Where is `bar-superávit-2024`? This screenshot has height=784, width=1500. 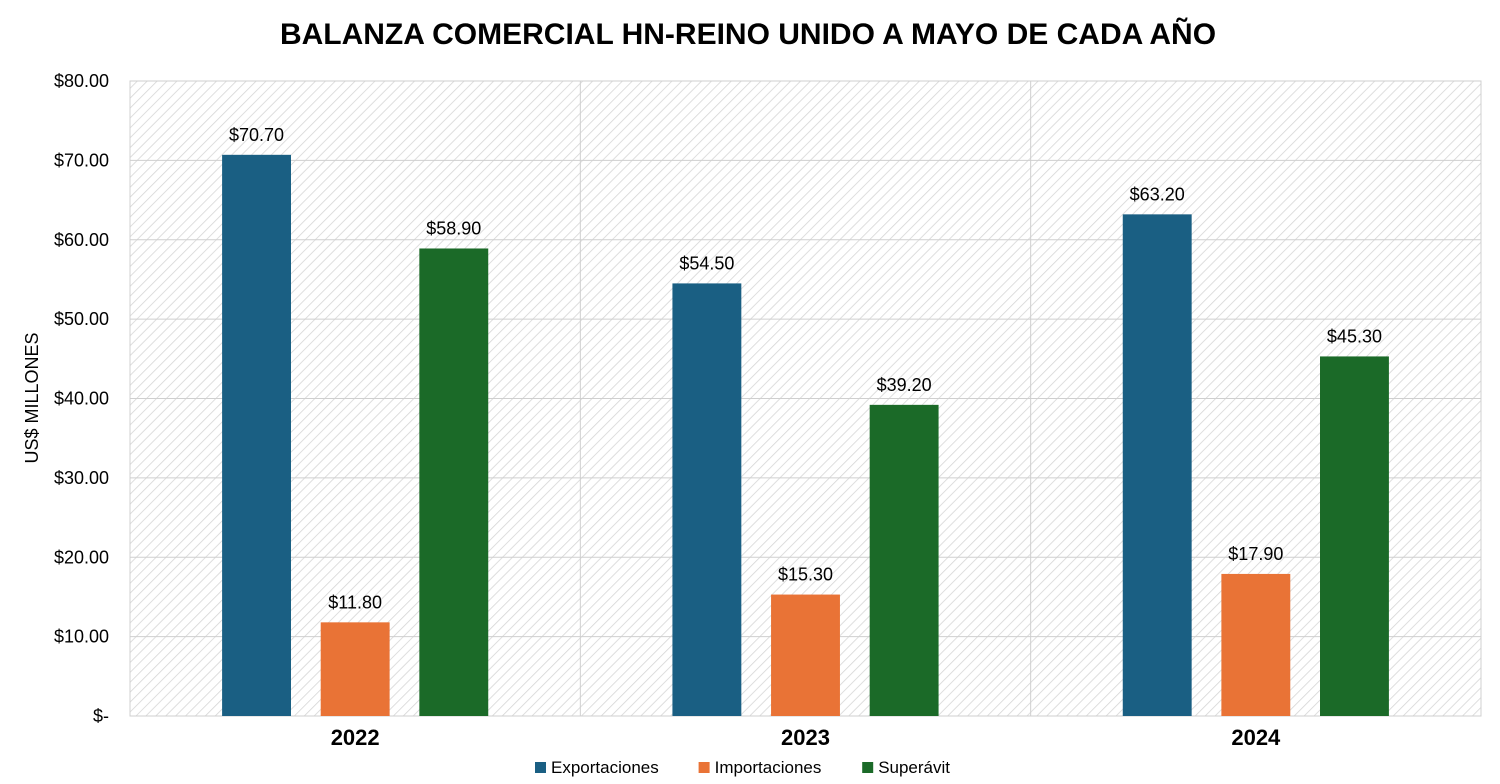 bar-superávit-2024 is located at coordinates (1354, 536).